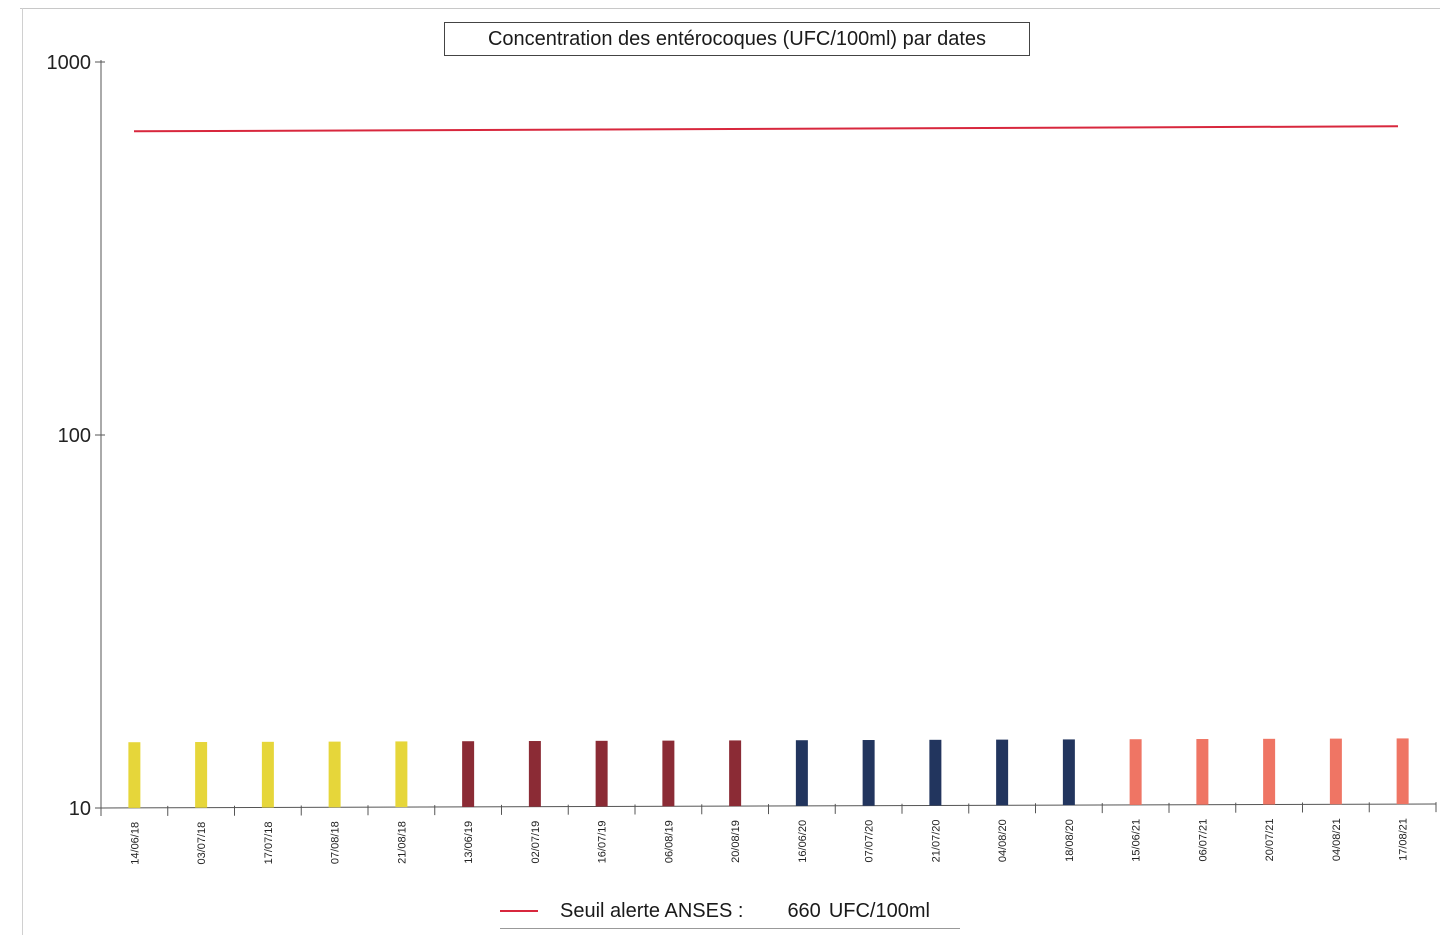 The width and height of the screenshot is (1440, 935). Describe the element at coordinates (1270, 840) in the screenshot. I see `x-tick-label: 20/07/21` at that location.